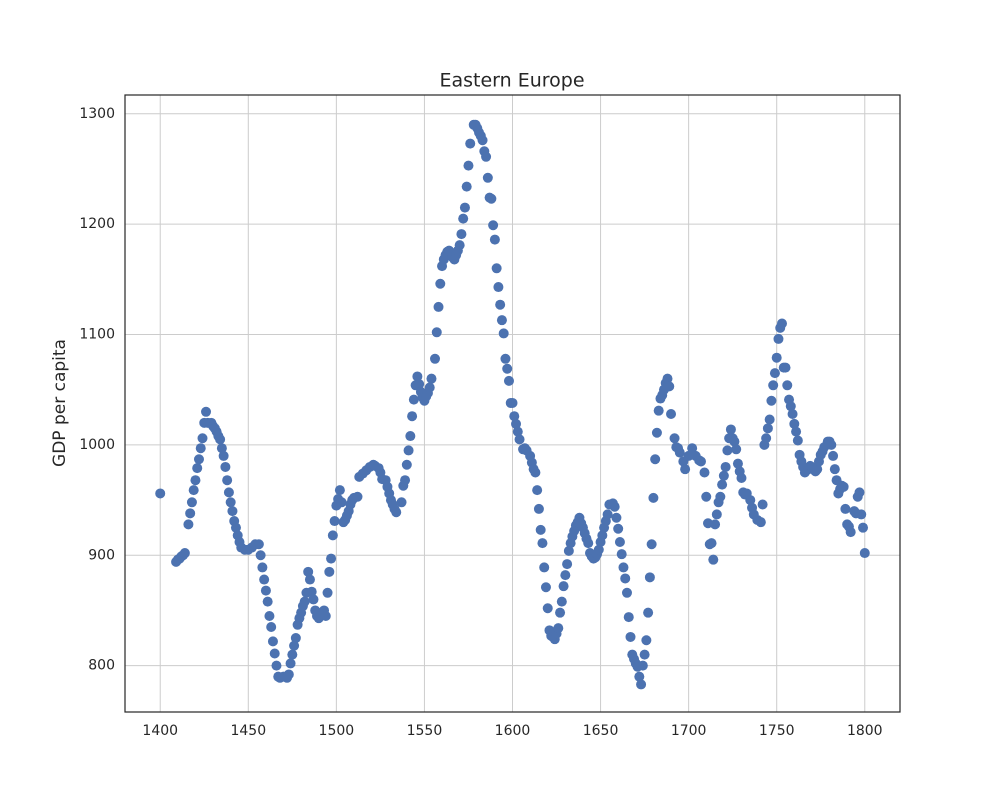 This screenshot has height=800, width=1000. What do you see at coordinates (511, 81) in the screenshot?
I see `chart-title: Eastern Europe` at bounding box center [511, 81].